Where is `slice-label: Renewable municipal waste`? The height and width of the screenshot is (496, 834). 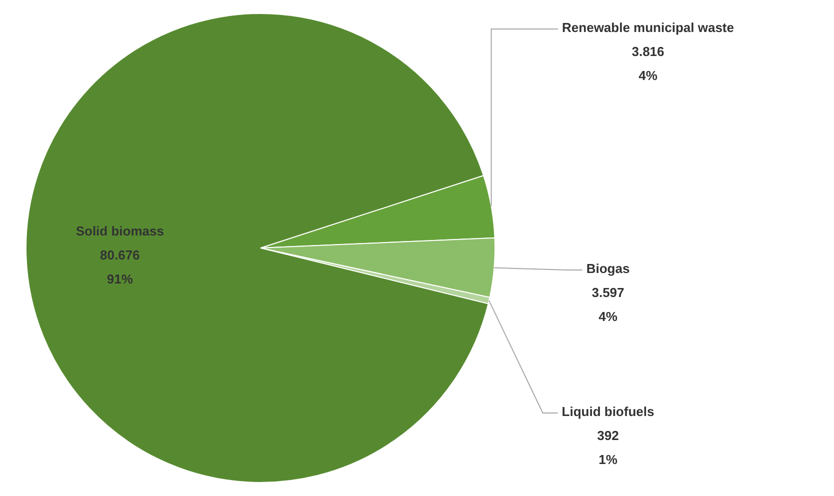
slice-label: Renewable municipal waste is located at coordinates (648, 28).